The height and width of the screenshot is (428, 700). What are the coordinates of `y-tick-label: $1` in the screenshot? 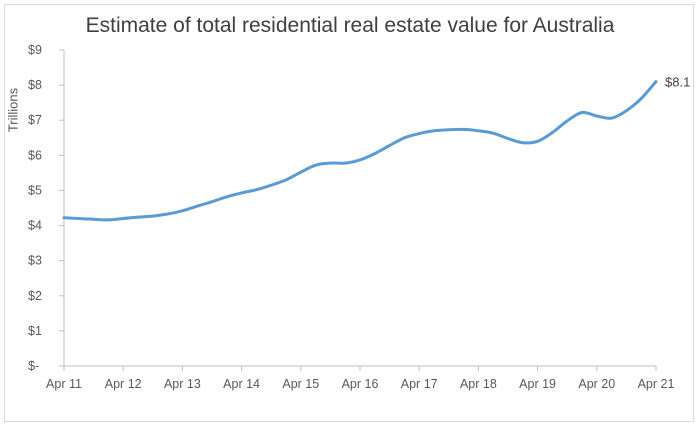 It's located at (35, 331).